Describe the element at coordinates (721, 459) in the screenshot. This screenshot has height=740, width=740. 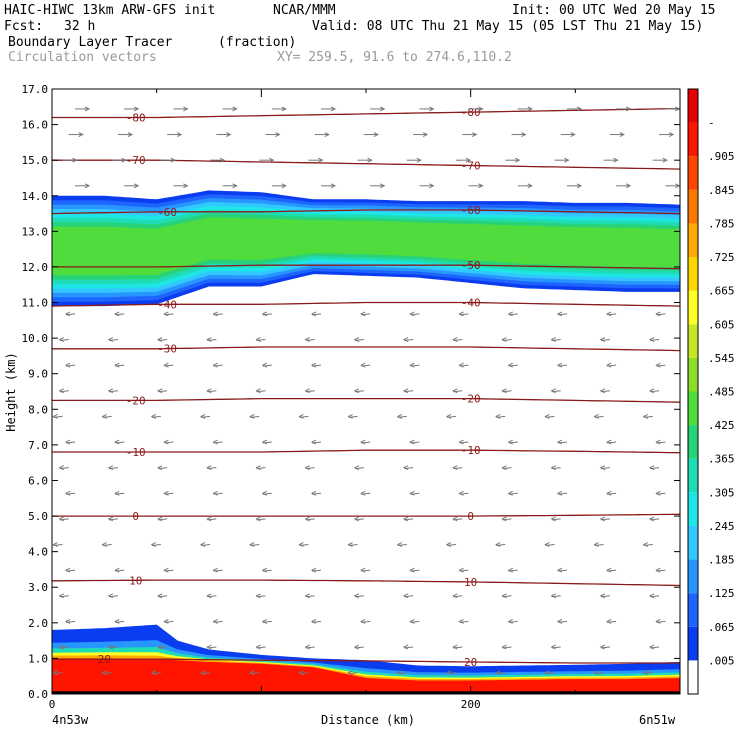
I see `colorbar-label: .365` at that location.